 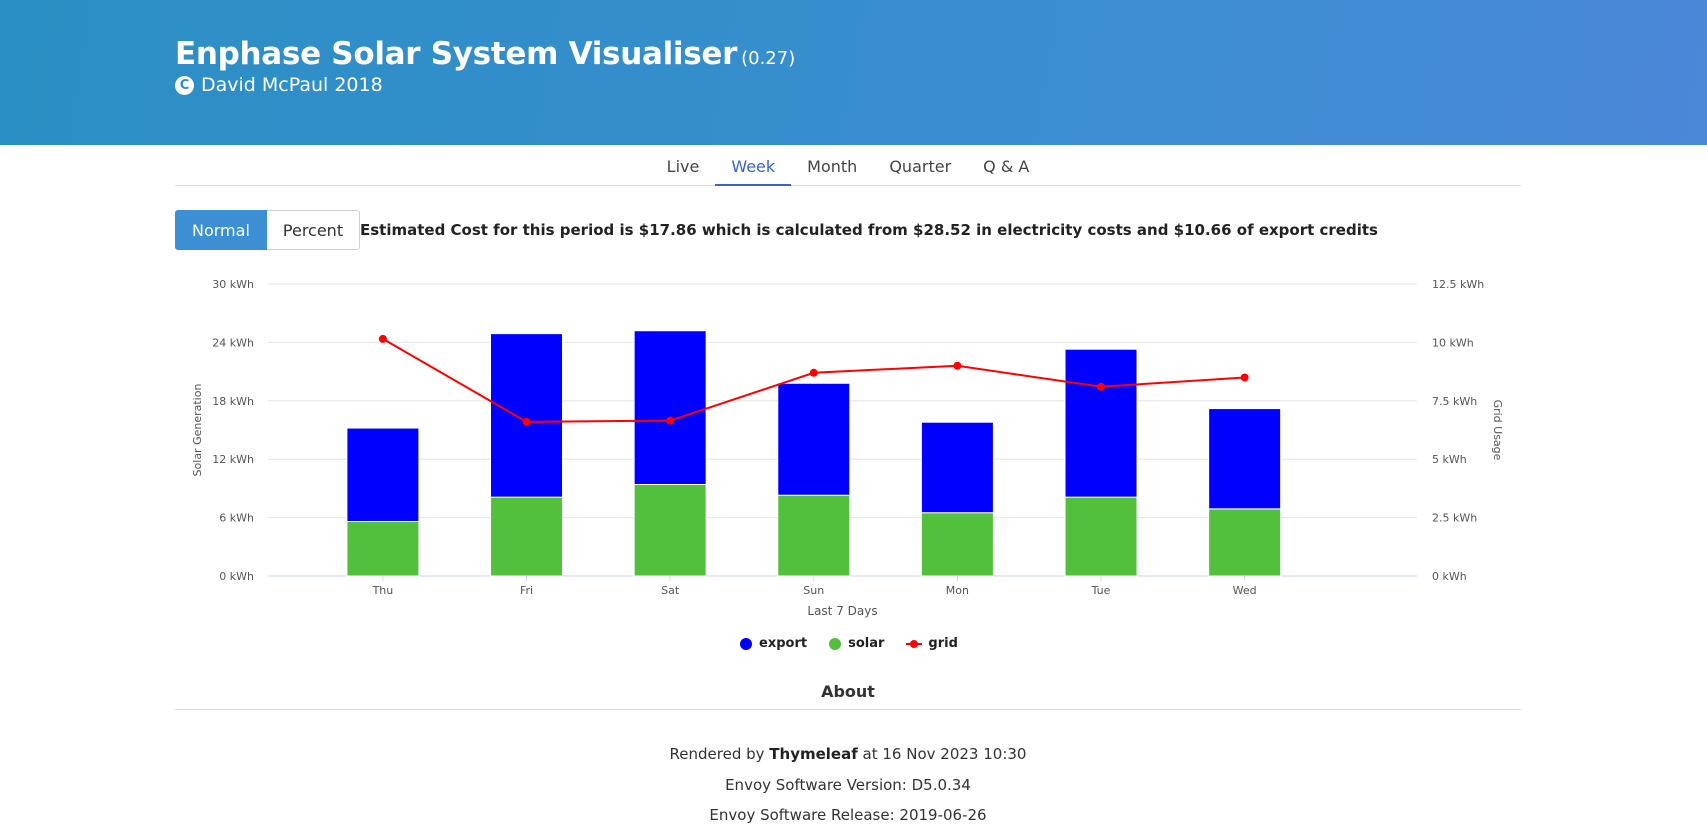 What do you see at coordinates (236, 576) in the screenshot?
I see `y-tick-label-left: 0 kWh` at bounding box center [236, 576].